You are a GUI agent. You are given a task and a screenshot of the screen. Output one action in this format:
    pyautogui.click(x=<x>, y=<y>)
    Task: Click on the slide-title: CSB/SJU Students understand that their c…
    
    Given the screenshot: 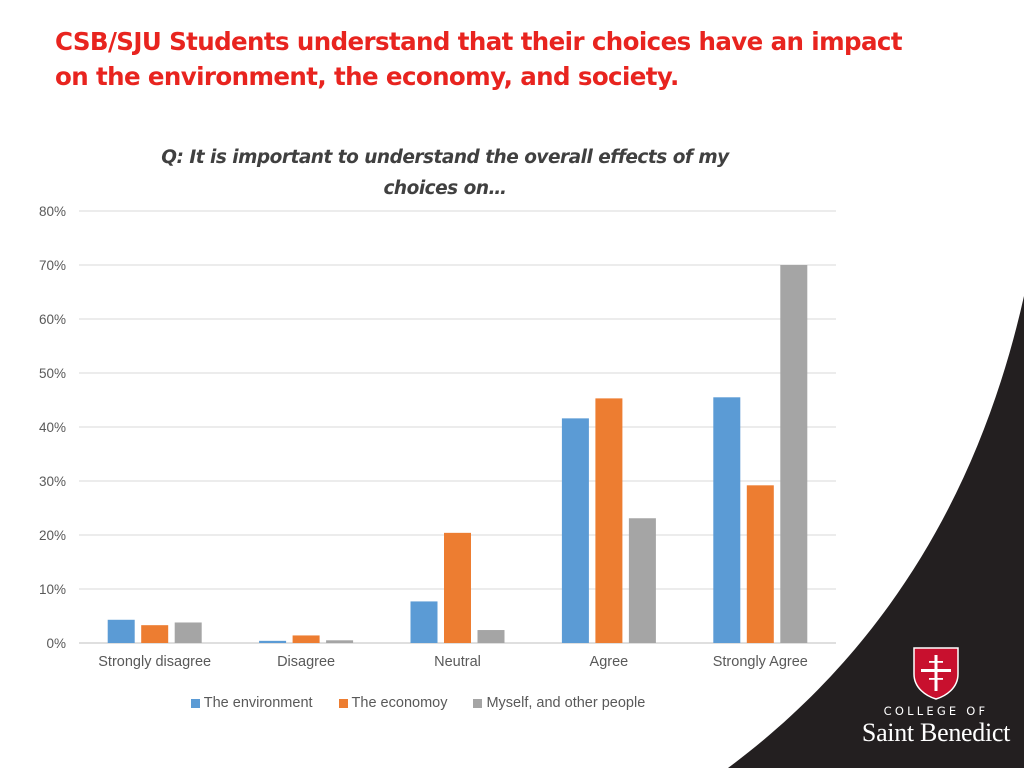 What is the action you would take?
    pyautogui.click(x=495, y=59)
    